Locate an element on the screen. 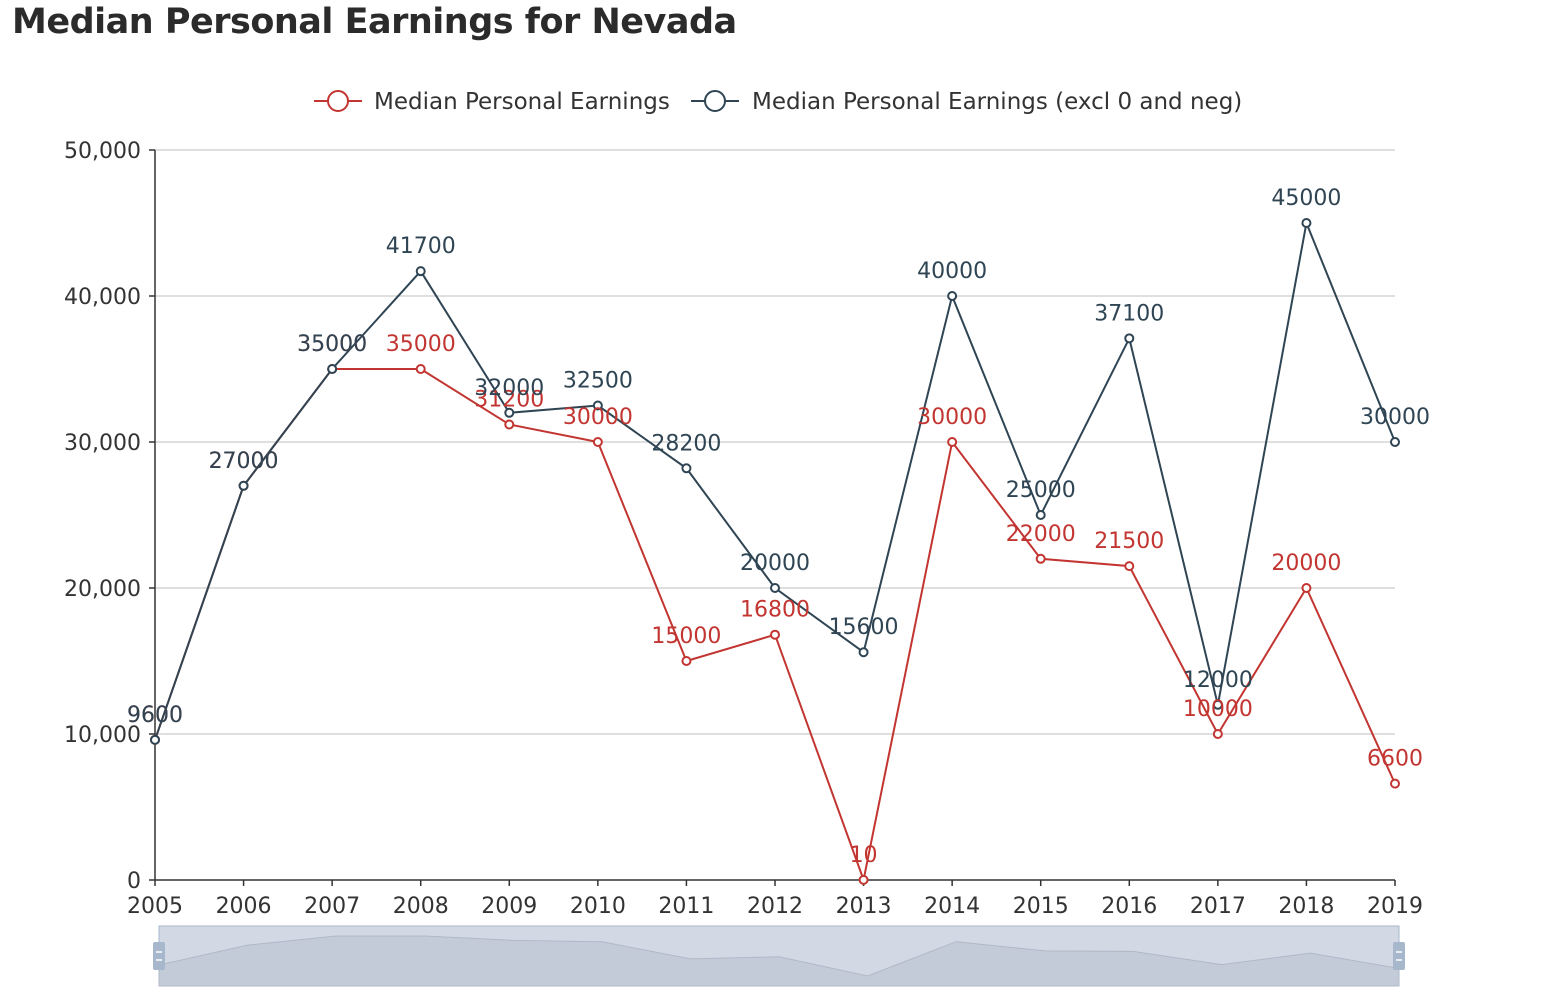 The height and width of the screenshot is (1000, 1550). y-tick-label: 50,000 is located at coordinates (102, 151).